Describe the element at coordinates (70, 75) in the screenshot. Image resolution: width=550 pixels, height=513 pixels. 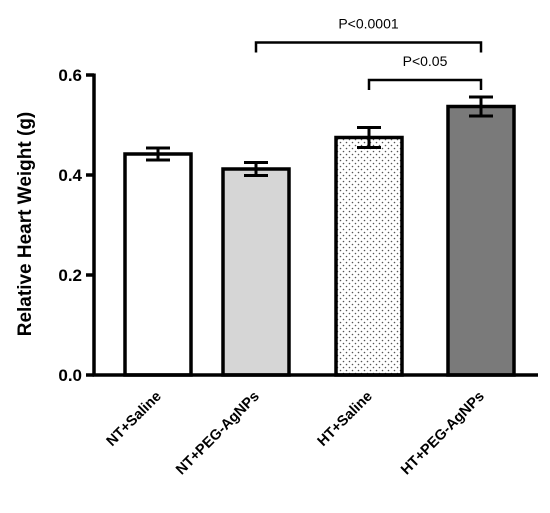
I see `y-tick-label: 0.6` at that location.